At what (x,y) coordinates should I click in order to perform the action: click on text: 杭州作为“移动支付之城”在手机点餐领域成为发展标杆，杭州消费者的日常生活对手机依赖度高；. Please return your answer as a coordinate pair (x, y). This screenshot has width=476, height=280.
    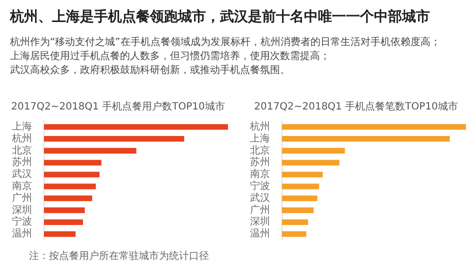
    Looking at the image, I should click on (226, 43).